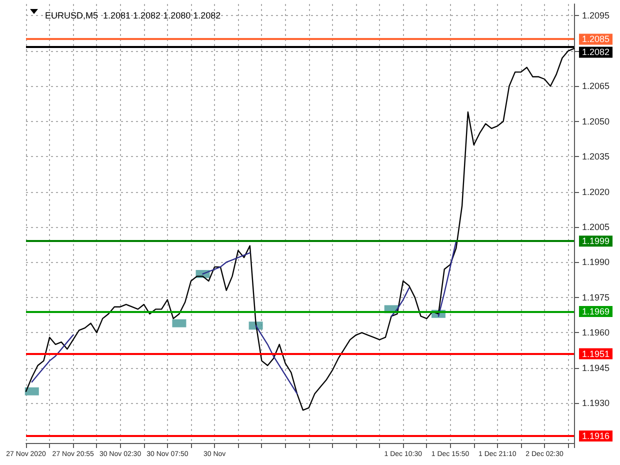 The height and width of the screenshot is (465, 620). What do you see at coordinates (596, 353) in the screenshot?
I see `ref-line-label: 1.1951` at bounding box center [596, 353].